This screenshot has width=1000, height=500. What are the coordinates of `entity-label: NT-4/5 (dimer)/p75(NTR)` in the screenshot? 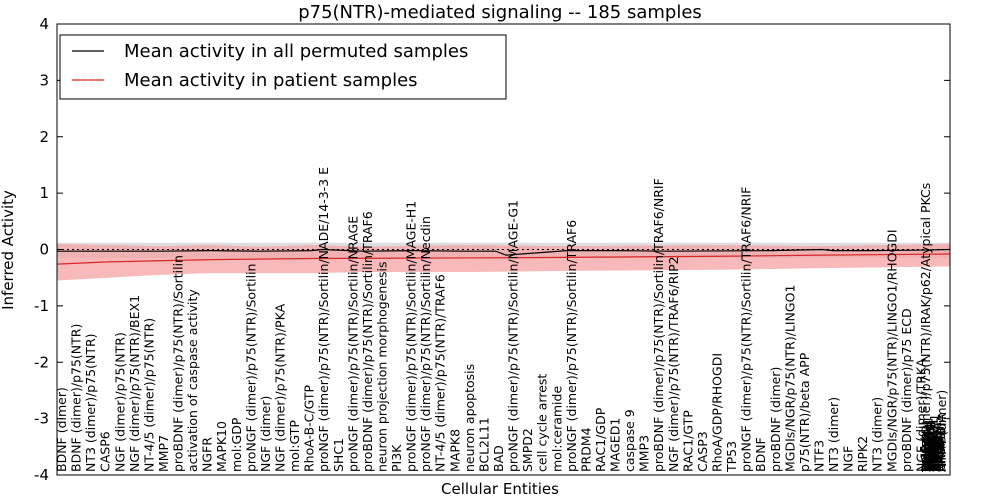 It's located at (148, 395).